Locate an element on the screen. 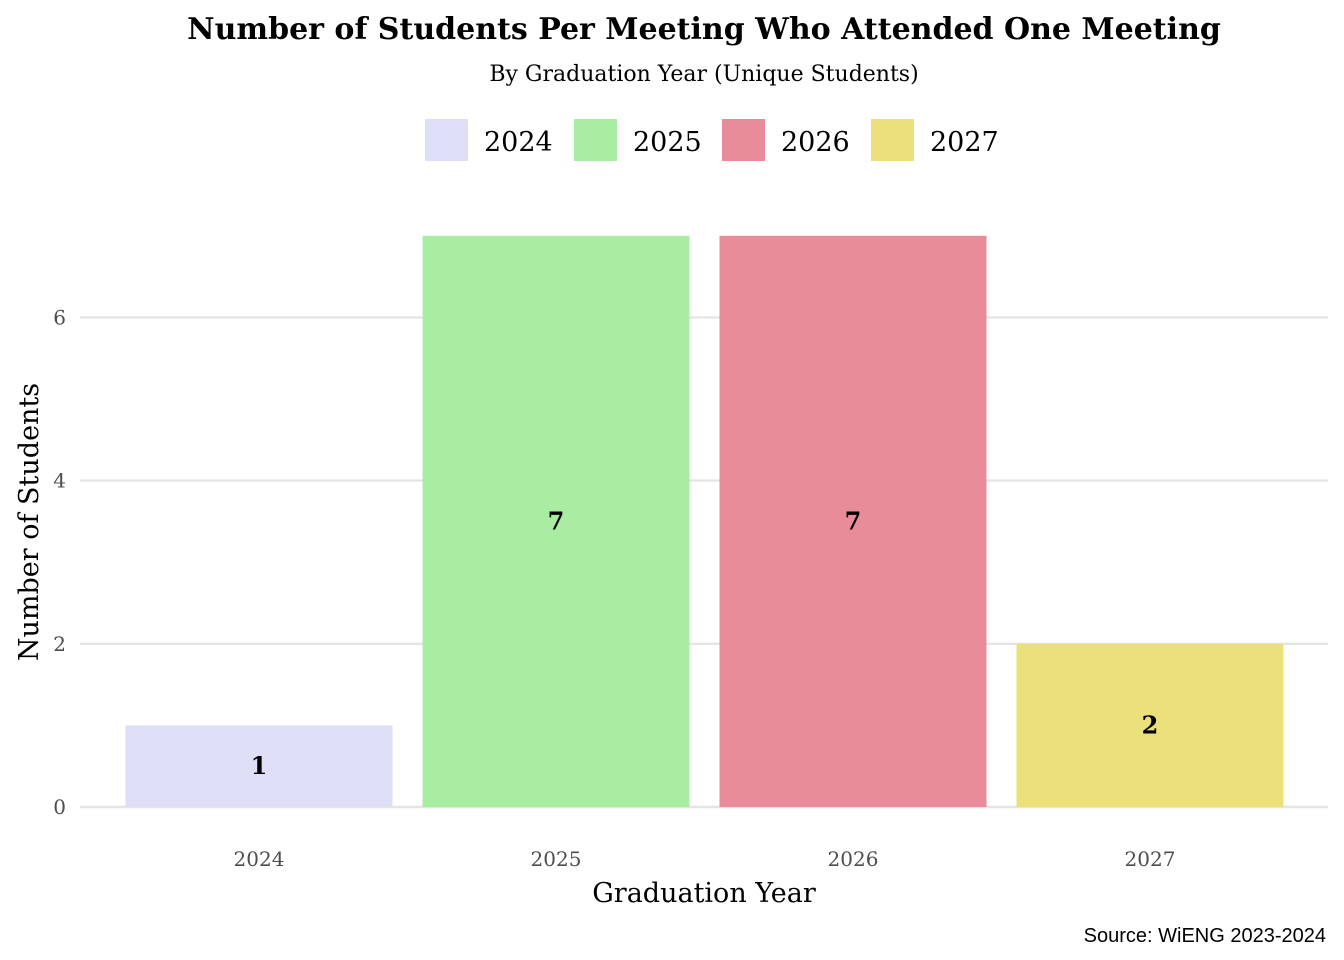 The width and height of the screenshot is (1344, 960). legend-label-2026: 2026 is located at coordinates (815, 142).